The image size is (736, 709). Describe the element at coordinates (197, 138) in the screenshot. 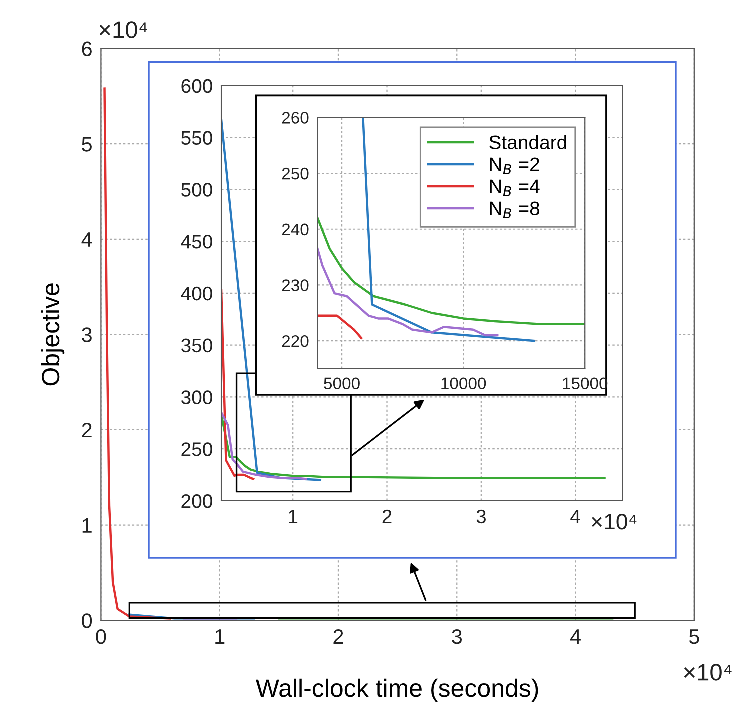

I see `y-tick-label: 550` at that location.